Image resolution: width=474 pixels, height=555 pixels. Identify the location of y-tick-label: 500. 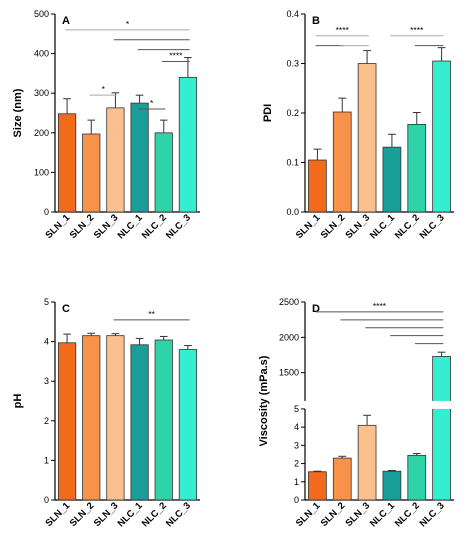
(41, 14).